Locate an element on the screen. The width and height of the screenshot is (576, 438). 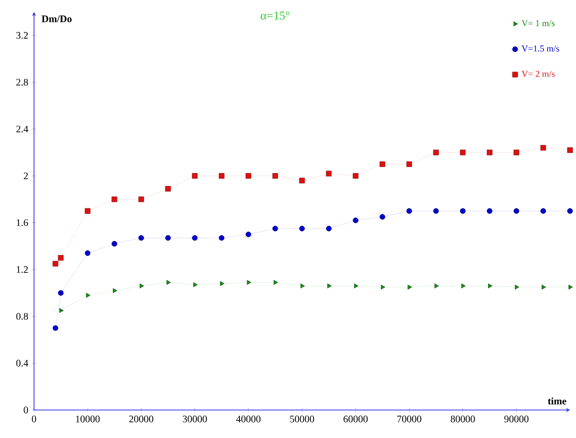
legend-label: V=1.5 m/s is located at coordinates (541, 49).